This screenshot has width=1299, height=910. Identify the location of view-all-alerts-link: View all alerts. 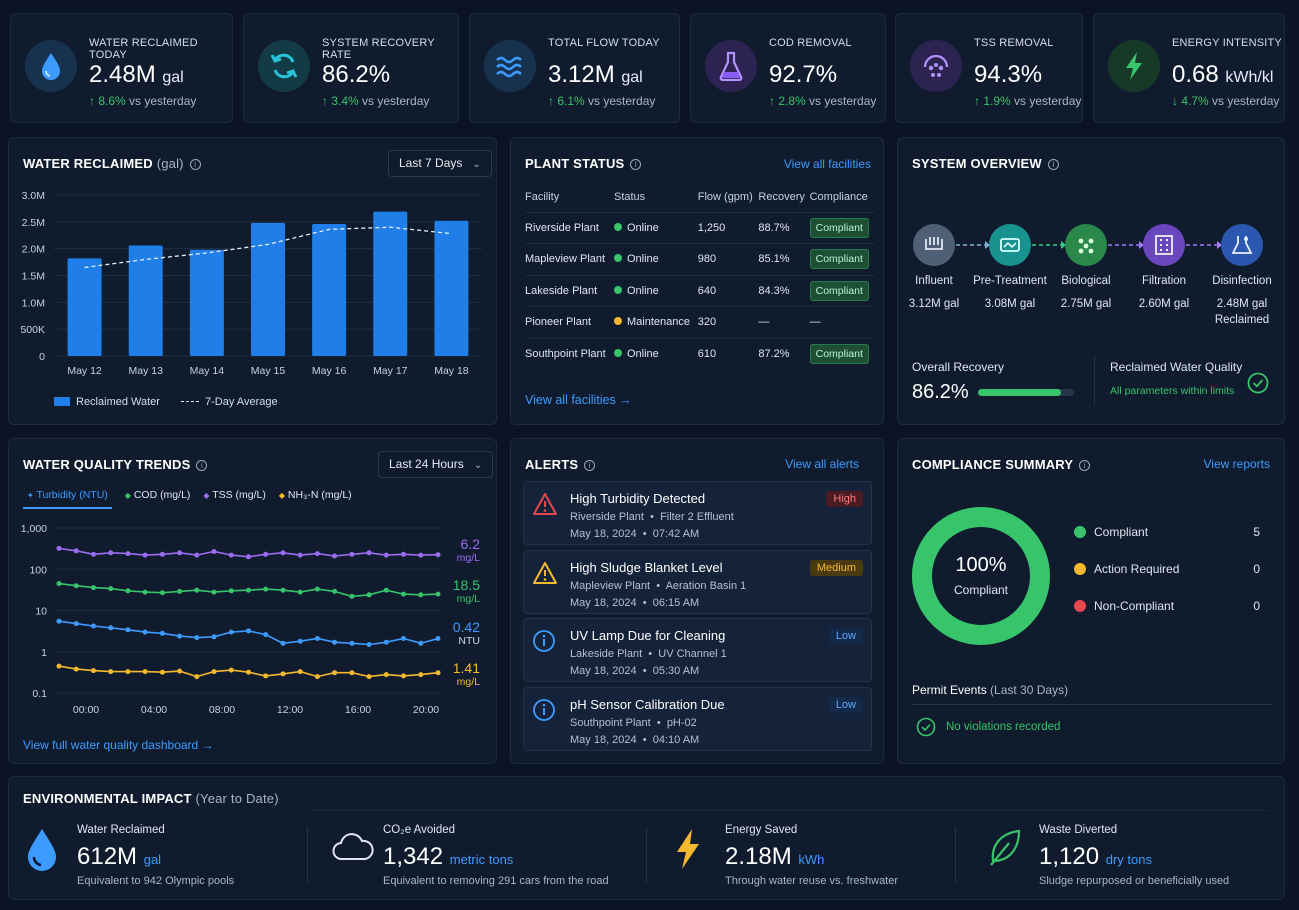
(822, 464).